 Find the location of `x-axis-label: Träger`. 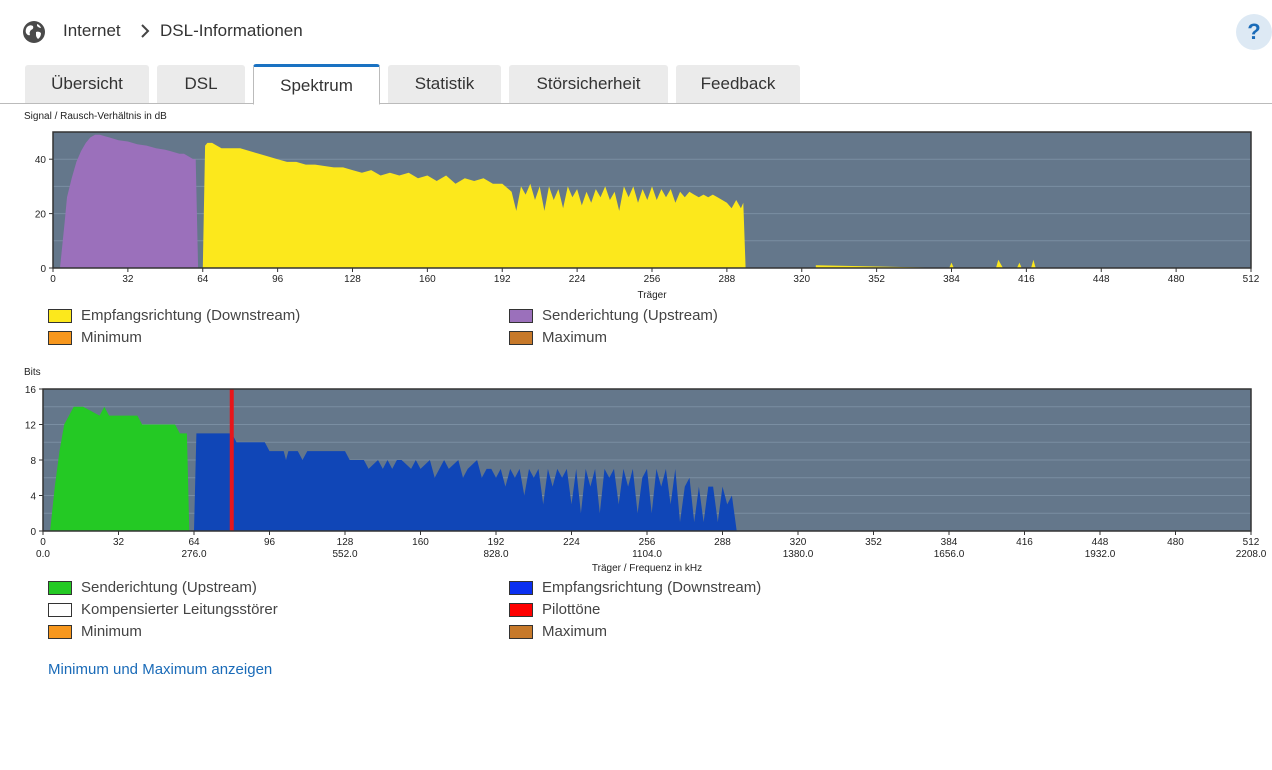

x-axis-label: Träger is located at coordinates (652, 295).